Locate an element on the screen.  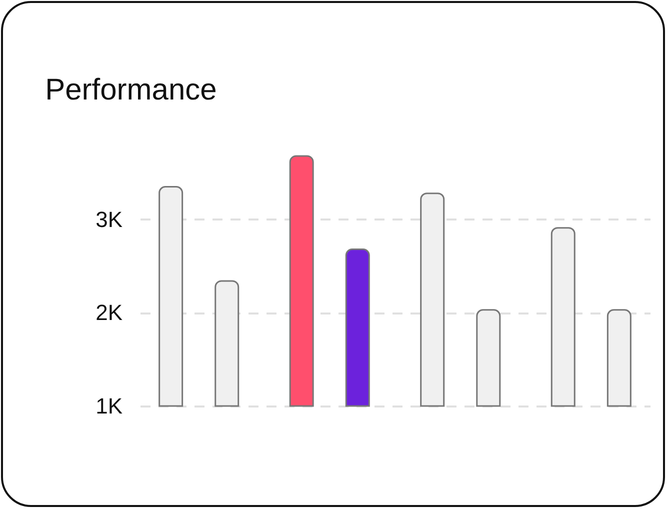
y-tick-label: 2K is located at coordinates (109, 313).